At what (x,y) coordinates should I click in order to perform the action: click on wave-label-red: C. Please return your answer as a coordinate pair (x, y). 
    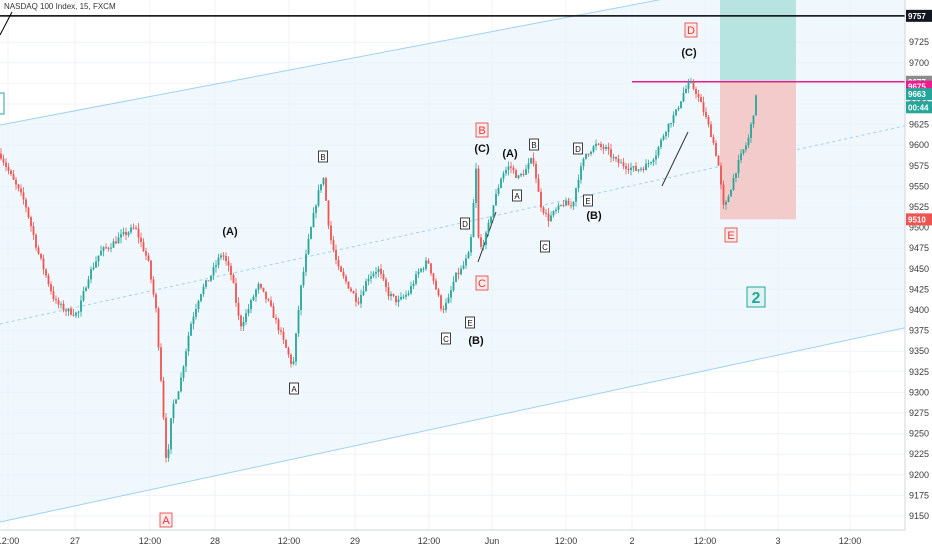
    Looking at the image, I should click on (482, 284).